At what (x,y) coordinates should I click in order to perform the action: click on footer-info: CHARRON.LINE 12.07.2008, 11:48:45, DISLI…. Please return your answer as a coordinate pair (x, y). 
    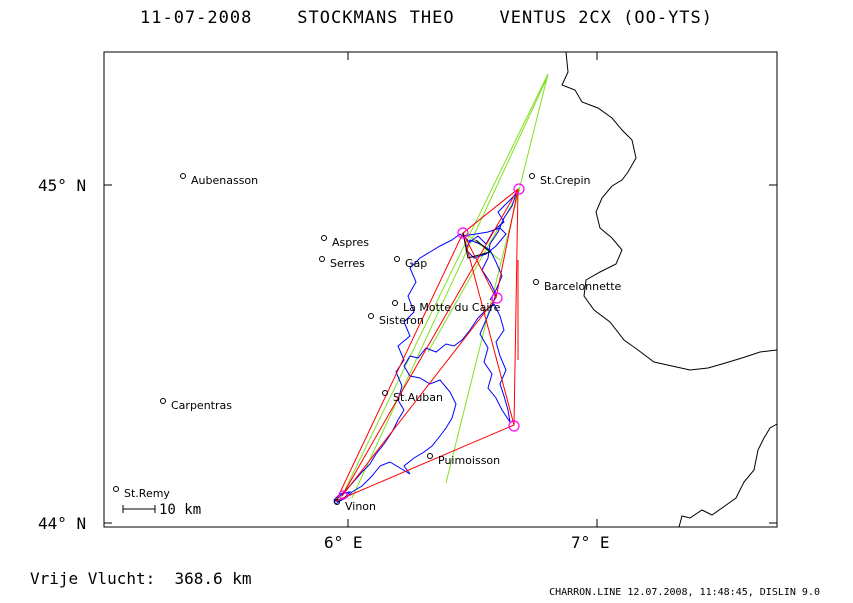
    Looking at the image, I should click on (684, 592).